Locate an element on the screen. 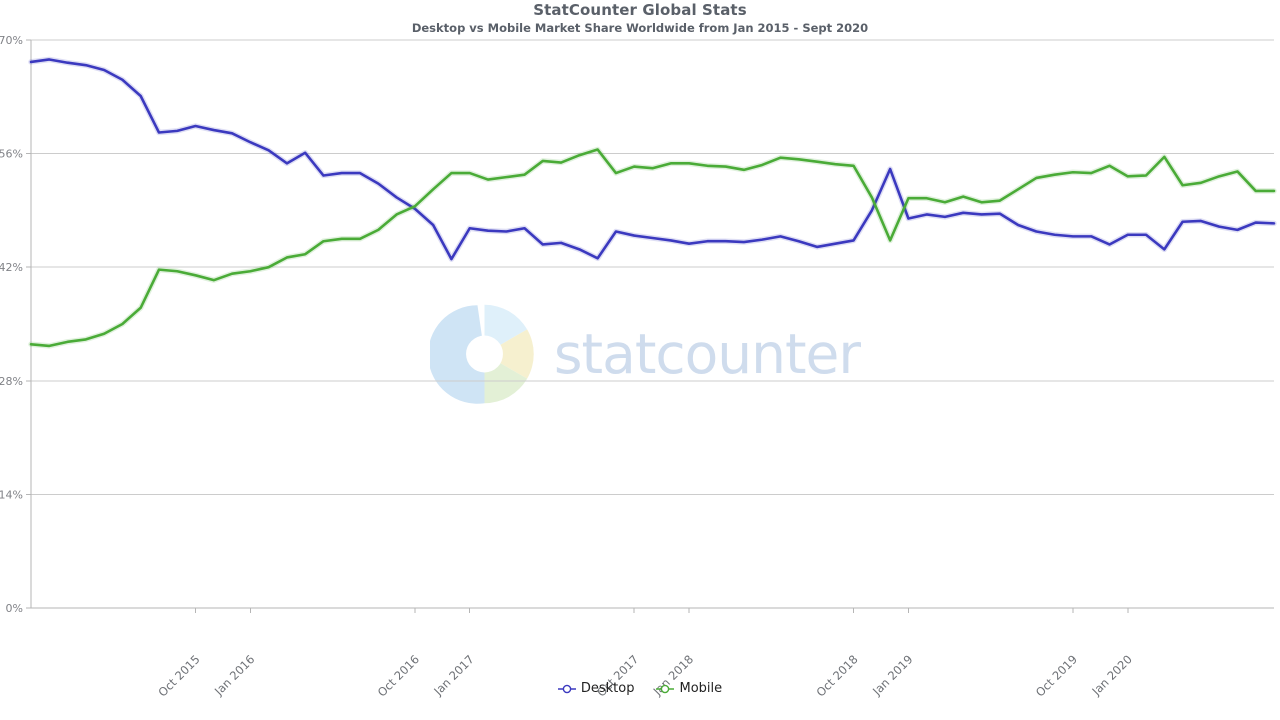  legend-label-mobile: Mobile is located at coordinates (701, 688).